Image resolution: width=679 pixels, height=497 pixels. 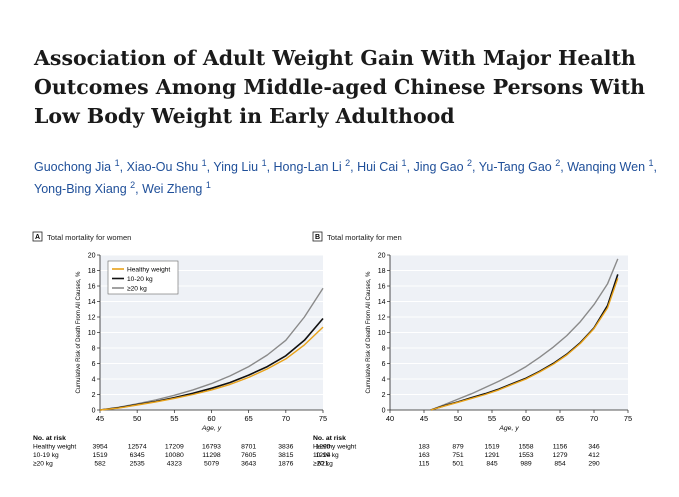 I want to click on author-name: Jing Gao, so click(x=440, y=167).